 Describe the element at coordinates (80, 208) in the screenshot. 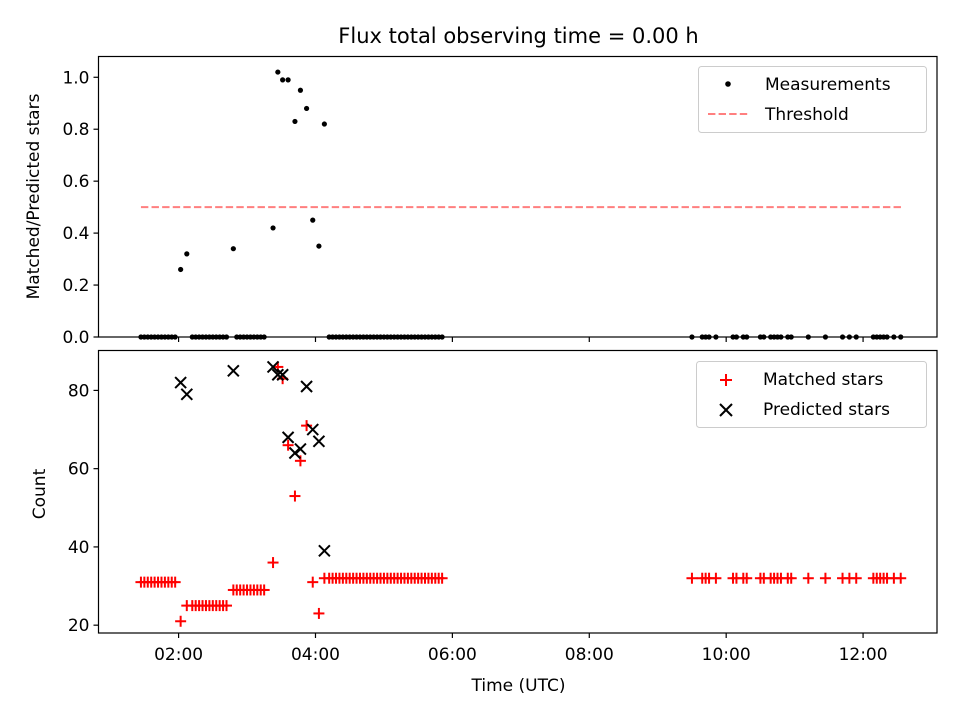

I see `ratio-panel-y-ticks: 0.0 0.2 0.4 0.6 0.8 1.0` at that location.